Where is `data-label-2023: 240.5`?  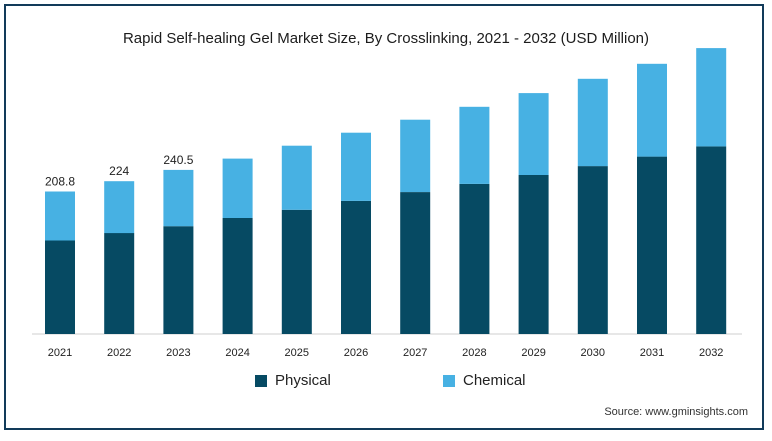 data-label-2023: 240.5 is located at coordinates (178, 160).